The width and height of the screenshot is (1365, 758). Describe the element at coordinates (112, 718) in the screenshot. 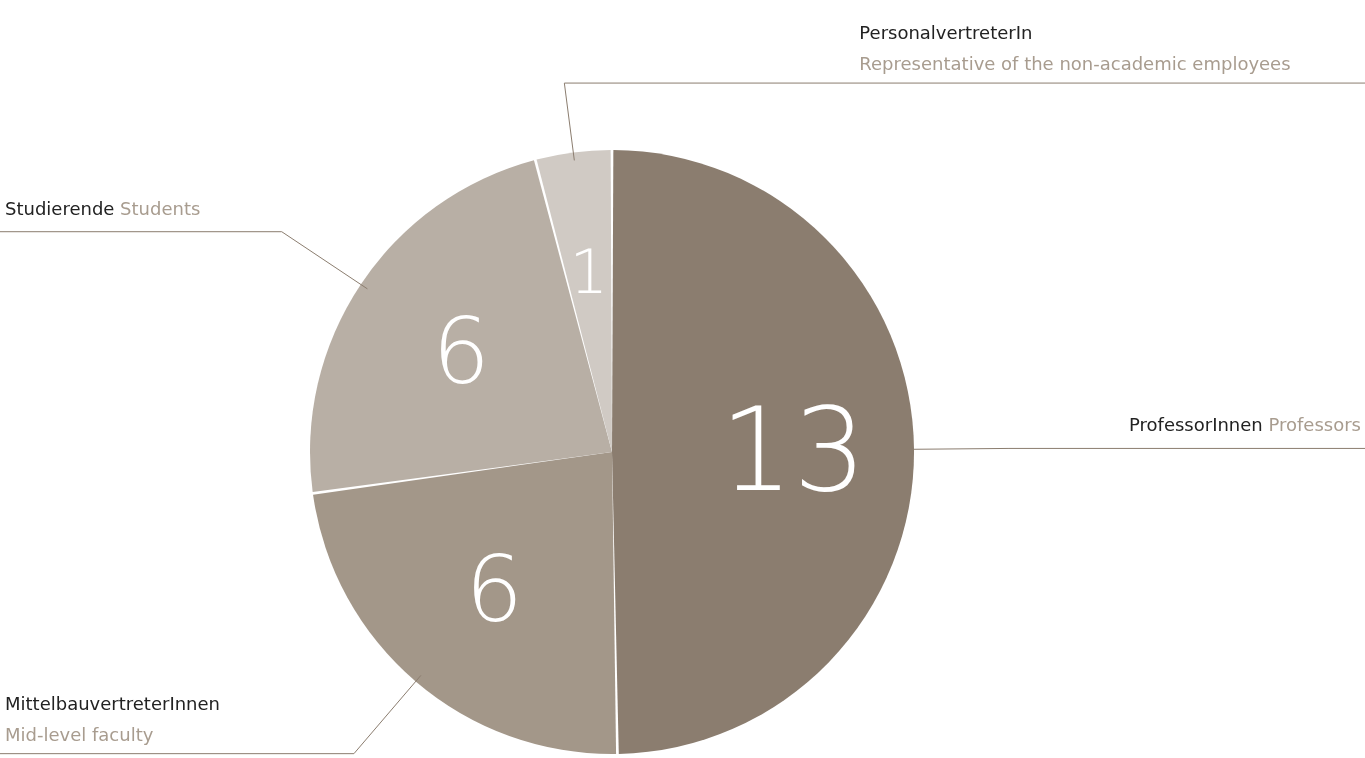

I see `slice-label: MittelbauvertreterInnen Mid-level faculty` at that location.